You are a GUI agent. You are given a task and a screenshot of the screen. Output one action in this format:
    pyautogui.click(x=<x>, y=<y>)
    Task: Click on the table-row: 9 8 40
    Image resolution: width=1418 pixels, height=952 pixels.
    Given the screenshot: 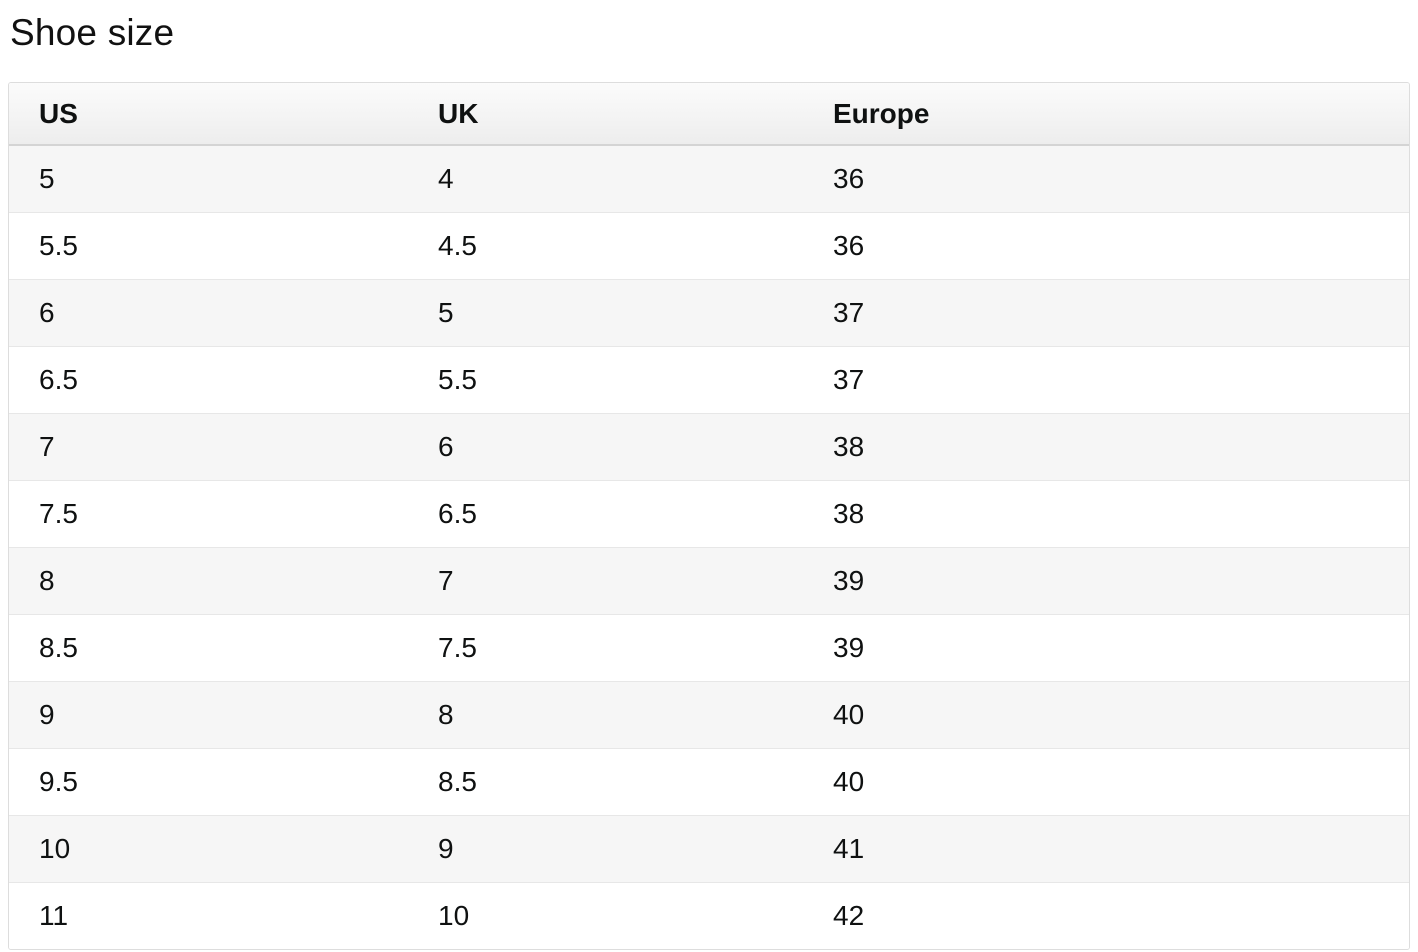 What is the action you would take?
    pyautogui.click(x=709, y=715)
    